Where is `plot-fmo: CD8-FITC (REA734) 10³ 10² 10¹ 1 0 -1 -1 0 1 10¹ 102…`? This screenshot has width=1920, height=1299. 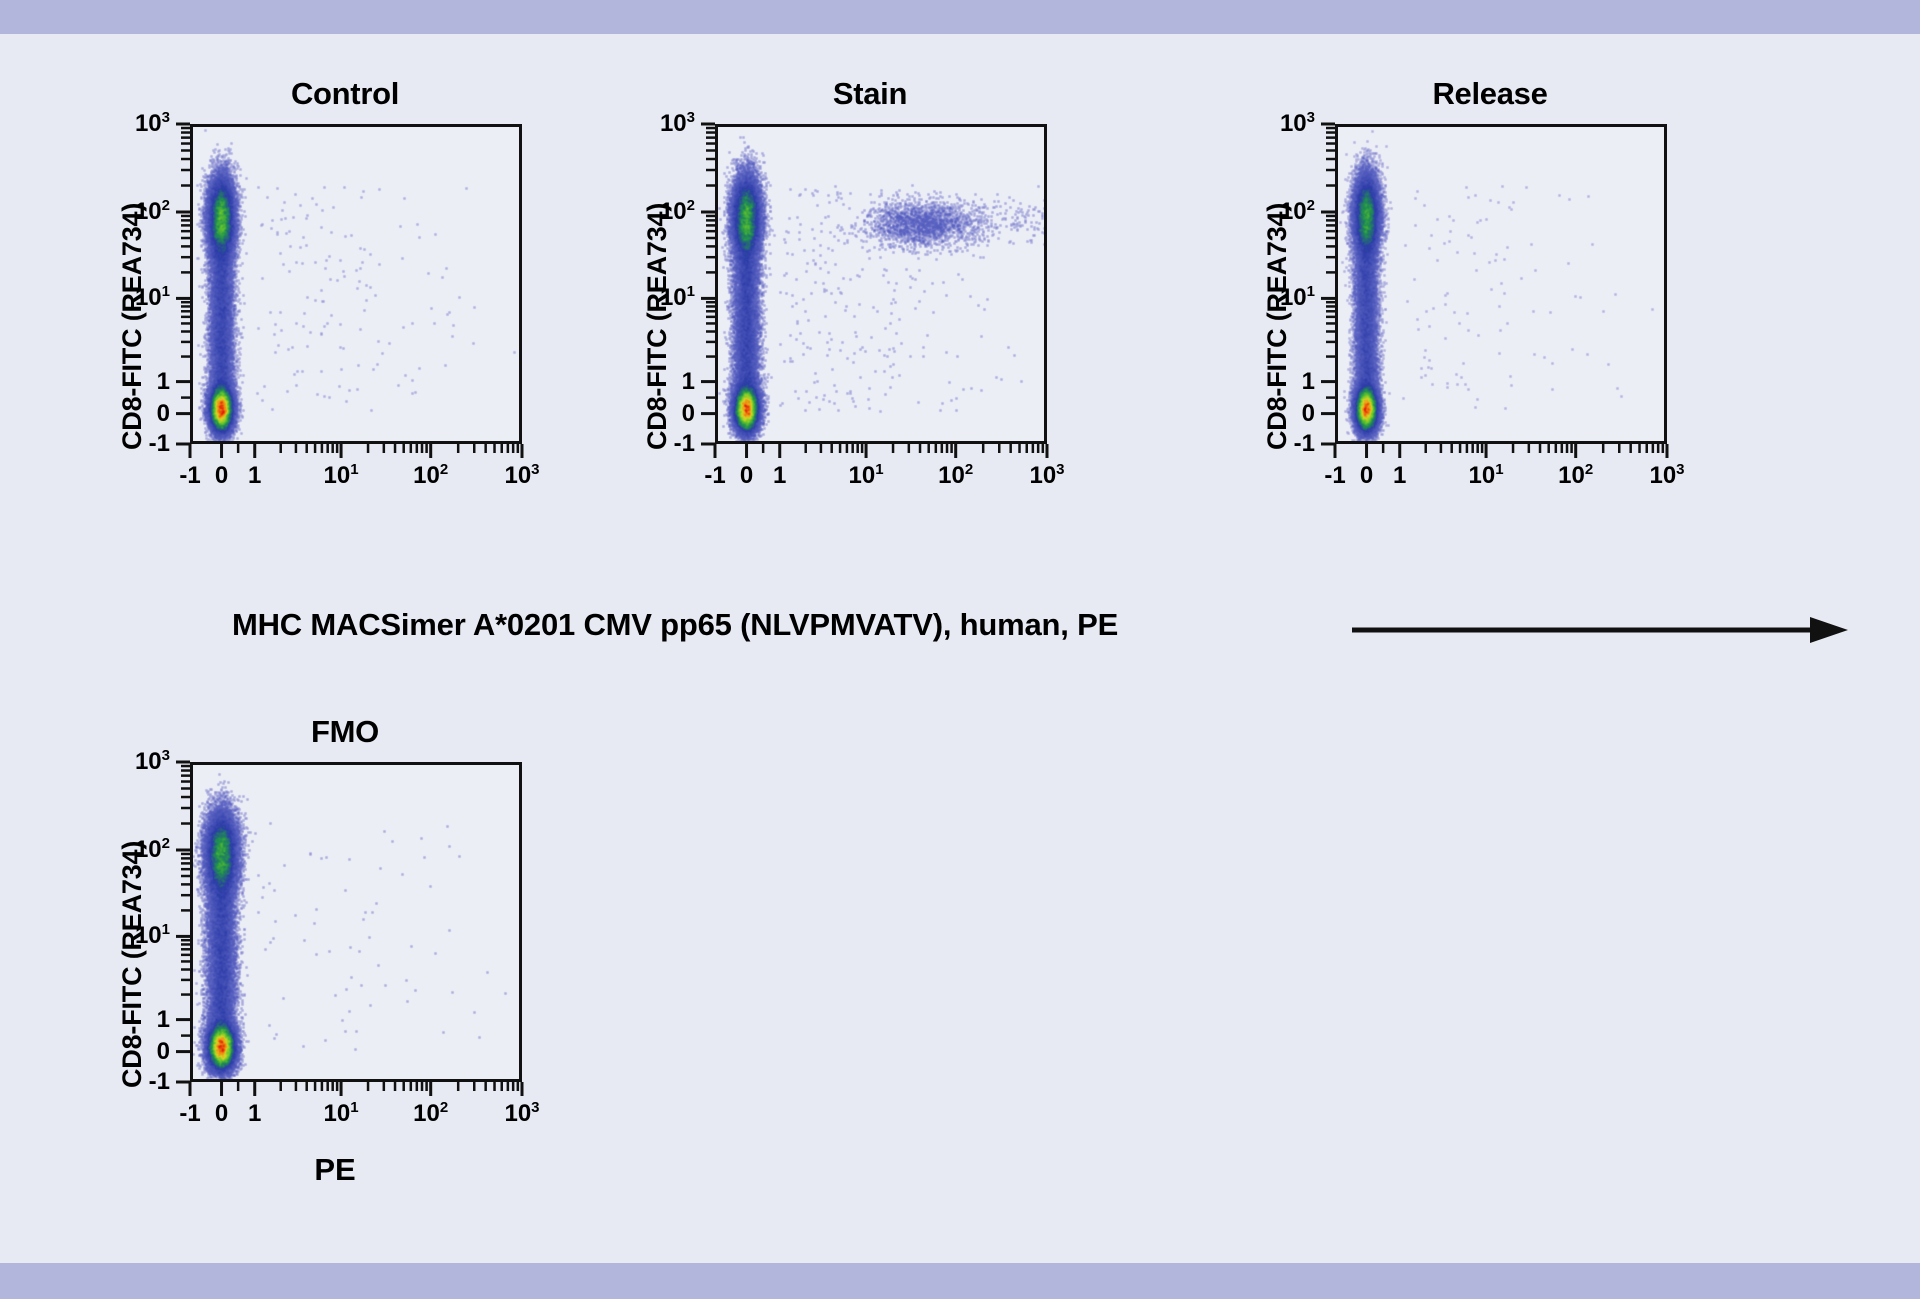 plot-fmo: CD8-FITC (REA734) 10³ 10² 10¹ 1 0 -1 -1 0 1 10¹ 102… is located at coordinates (328, 950).